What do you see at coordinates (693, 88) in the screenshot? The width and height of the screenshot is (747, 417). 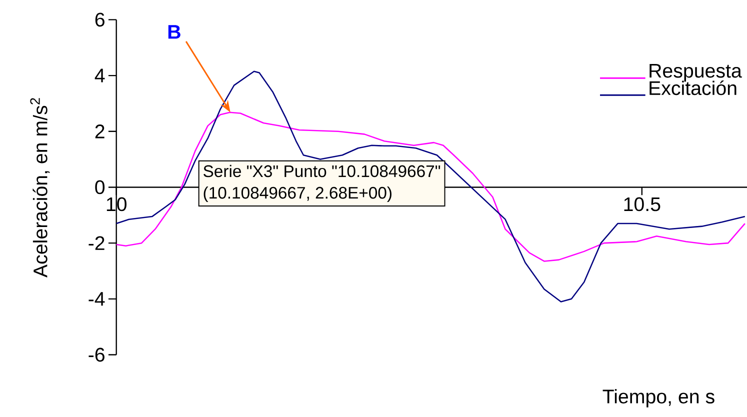 I see `legend-label: Excitación` at bounding box center [693, 88].